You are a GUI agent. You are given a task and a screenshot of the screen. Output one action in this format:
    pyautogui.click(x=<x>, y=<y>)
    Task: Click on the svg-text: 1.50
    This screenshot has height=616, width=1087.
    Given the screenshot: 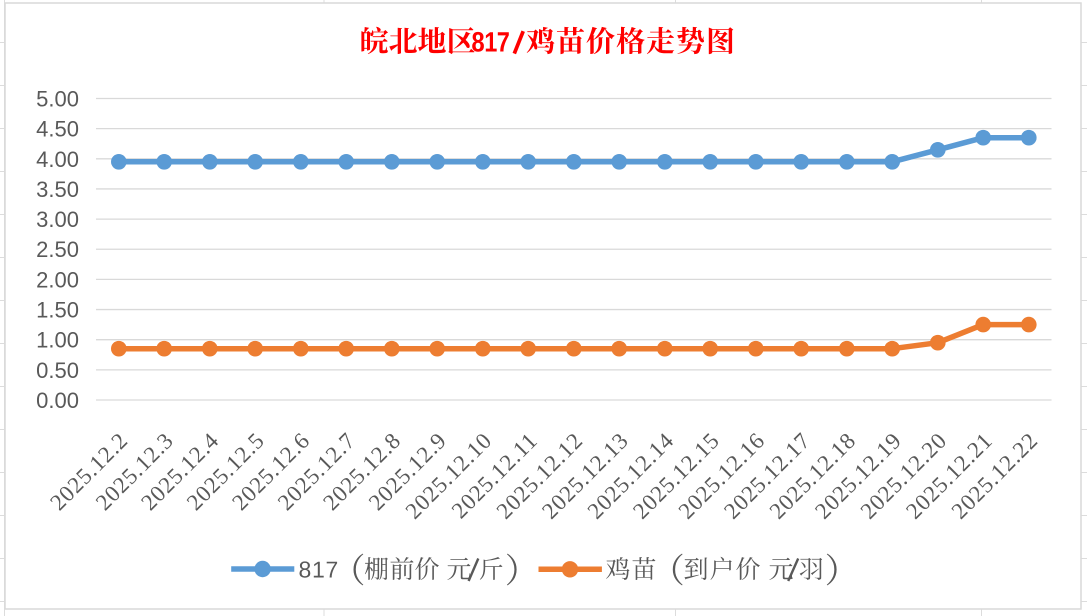 What is the action you would take?
    pyautogui.click(x=57, y=310)
    